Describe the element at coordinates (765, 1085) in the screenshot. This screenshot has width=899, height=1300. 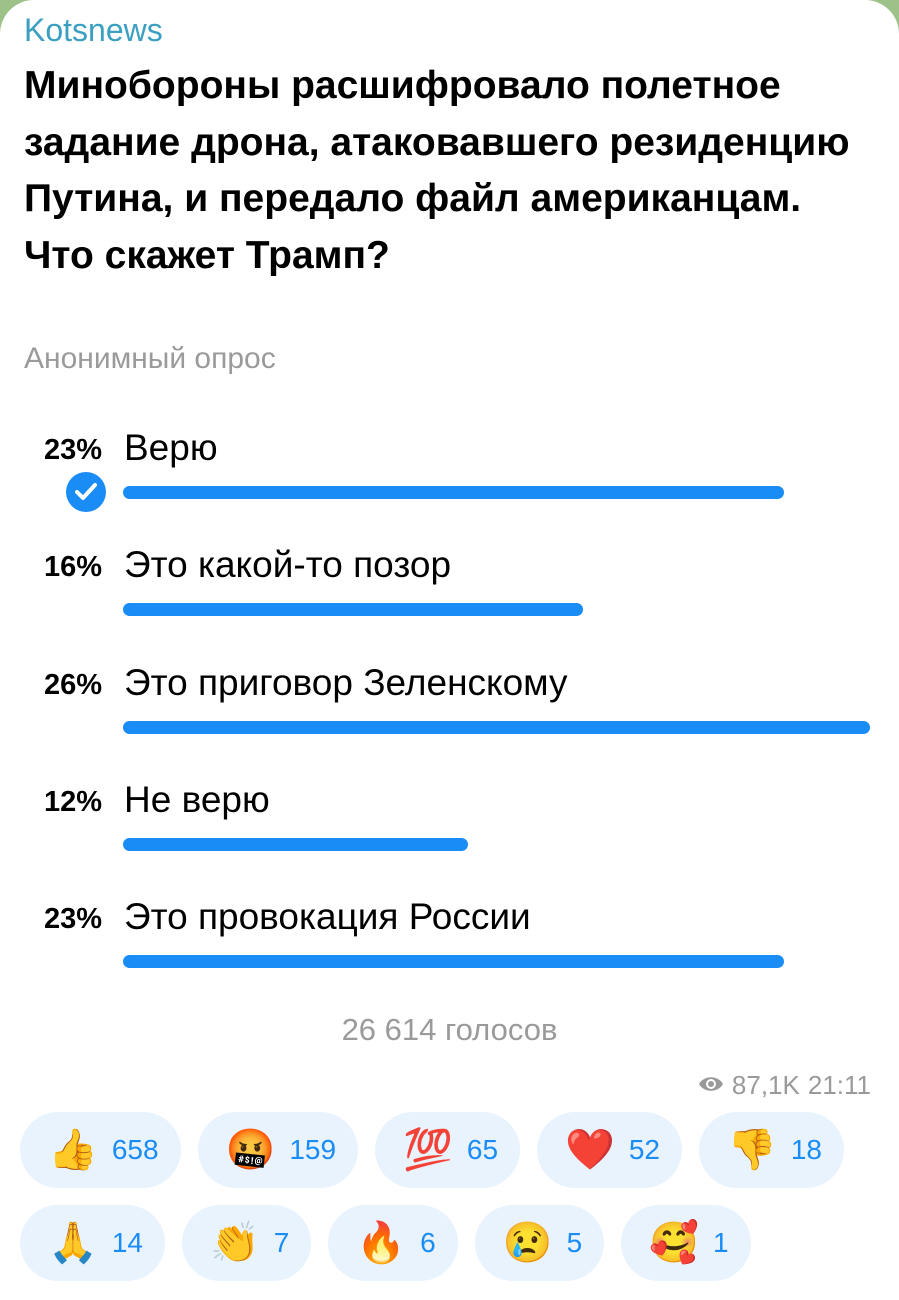
I see `view-count: 87,1K` at that location.